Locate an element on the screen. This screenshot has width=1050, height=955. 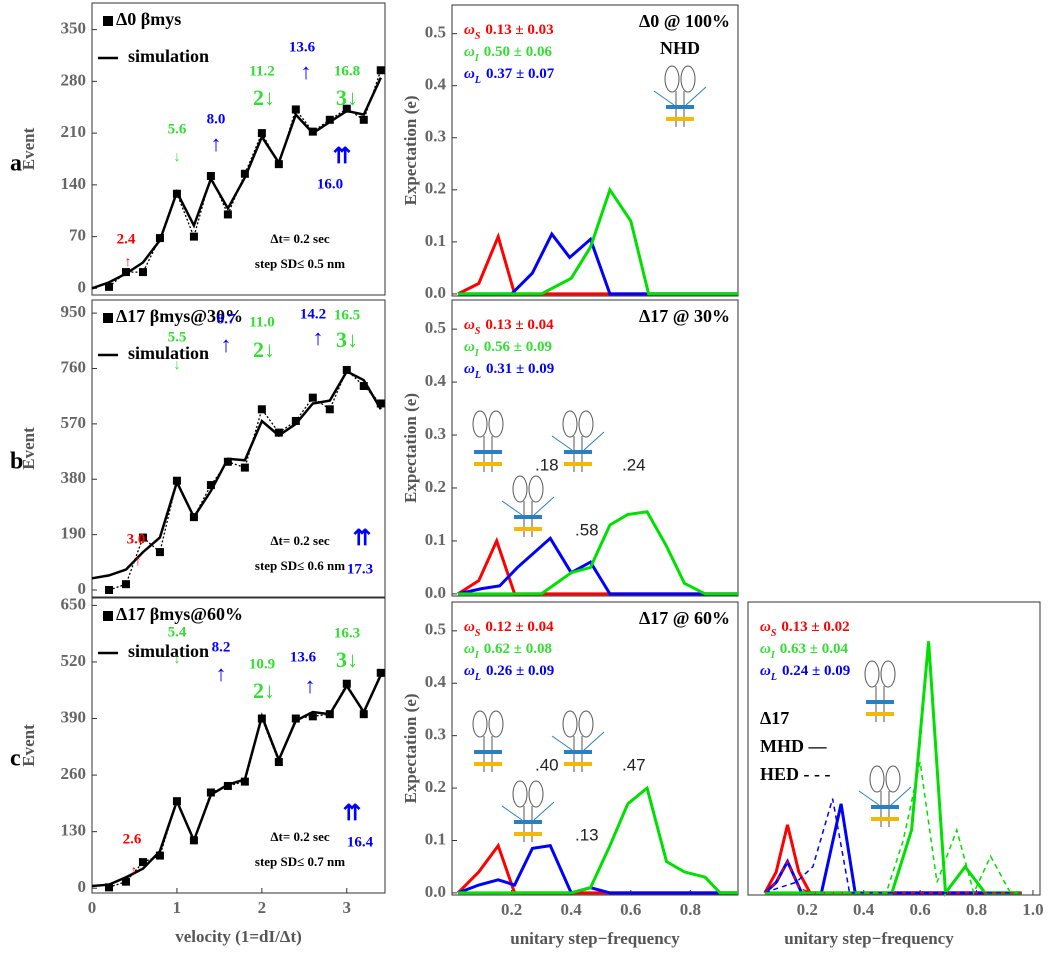
omega-entry: ωI 0.50 ± 0.06 is located at coordinates (508, 53).